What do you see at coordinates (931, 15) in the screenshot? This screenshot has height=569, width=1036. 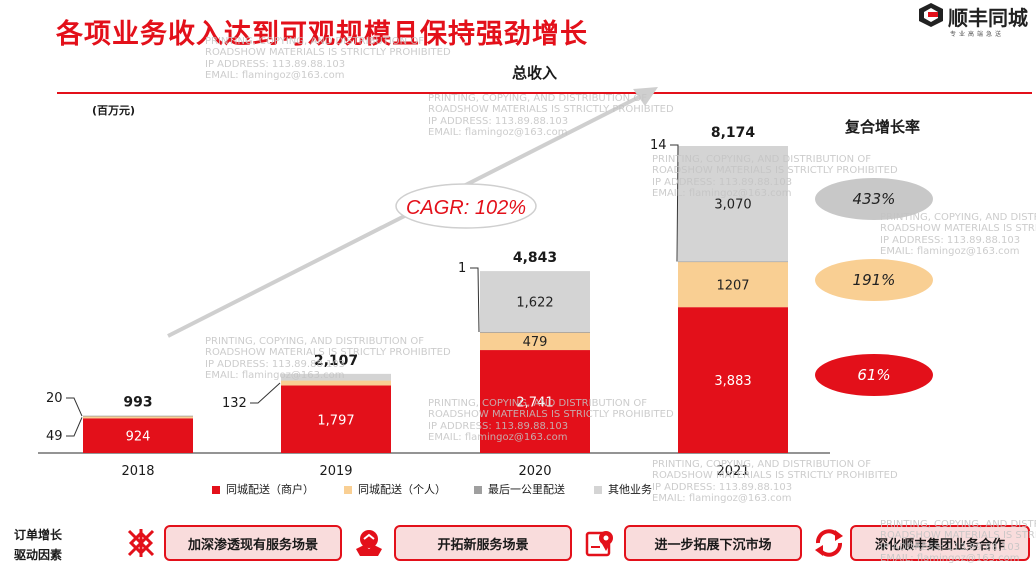 I see `brand-mark-icon` at bounding box center [931, 15].